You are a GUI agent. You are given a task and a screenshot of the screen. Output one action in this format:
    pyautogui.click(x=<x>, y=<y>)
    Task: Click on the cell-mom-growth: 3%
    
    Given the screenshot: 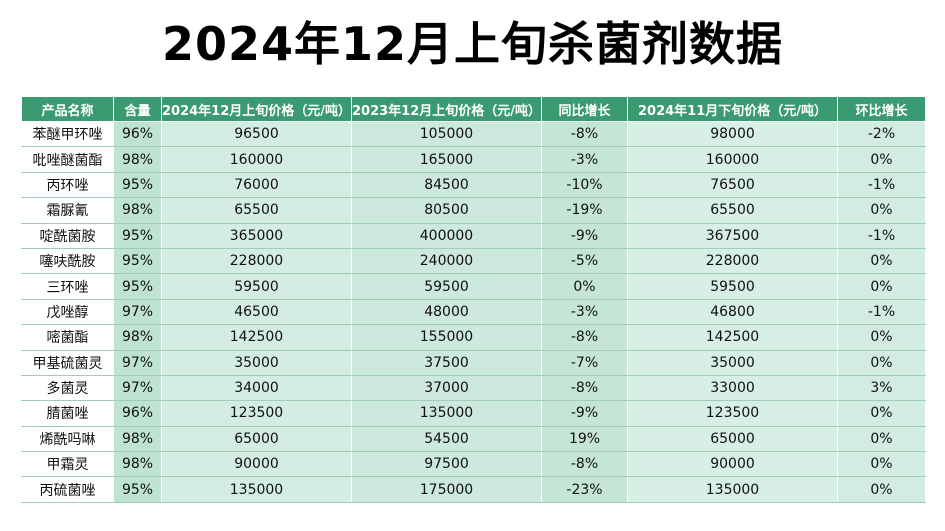 What is the action you would take?
    pyautogui.click(x=881, y=388)
    